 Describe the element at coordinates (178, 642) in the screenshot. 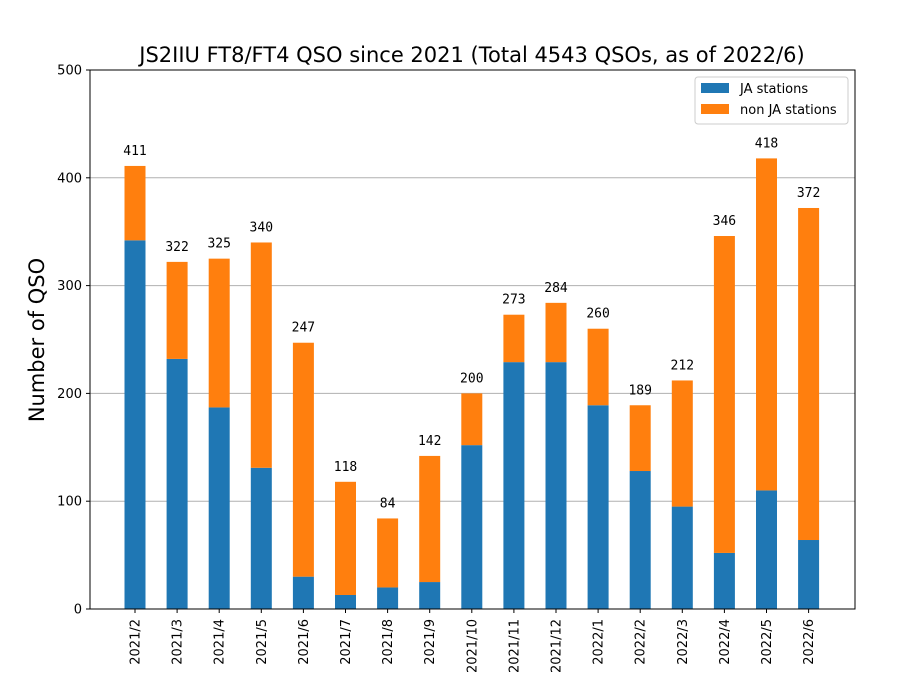

I see `x-tick-label: 2021/3` at that location.